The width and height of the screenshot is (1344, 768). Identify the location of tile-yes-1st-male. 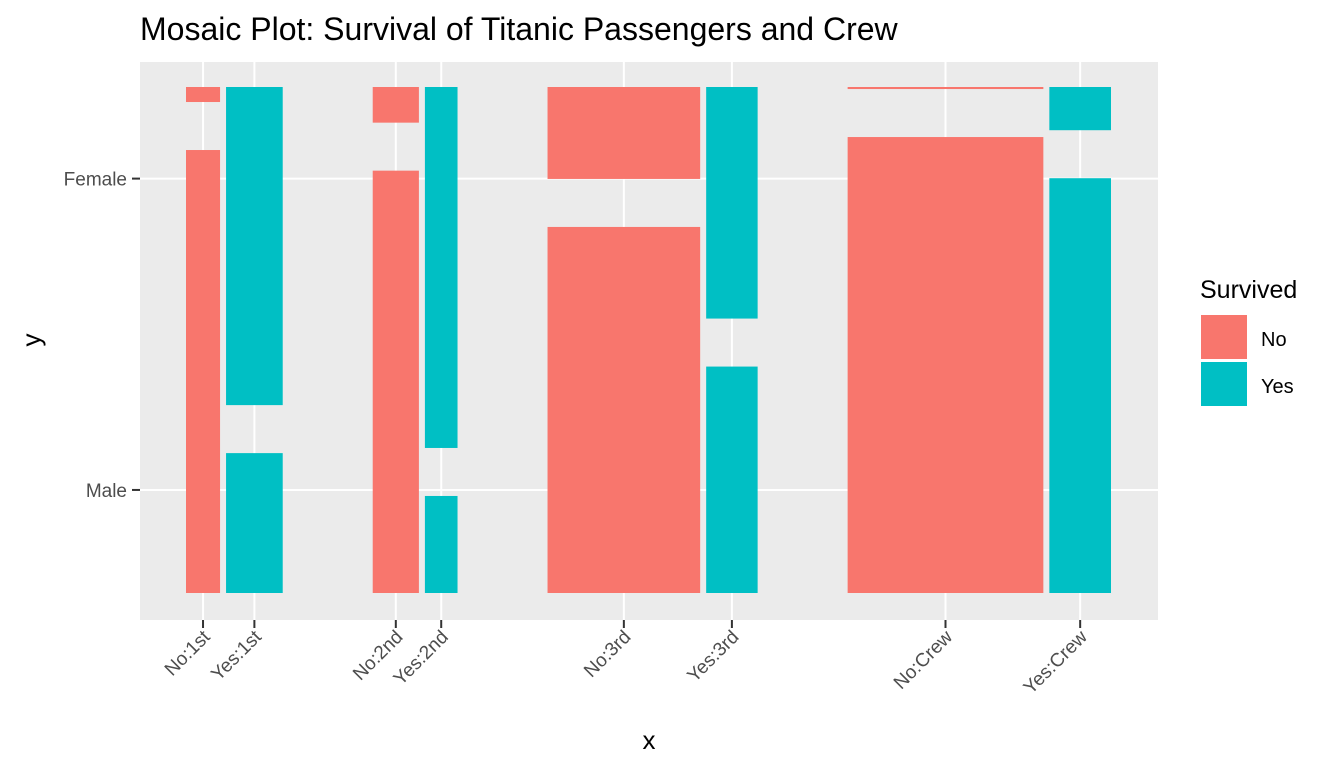
(254, 523).